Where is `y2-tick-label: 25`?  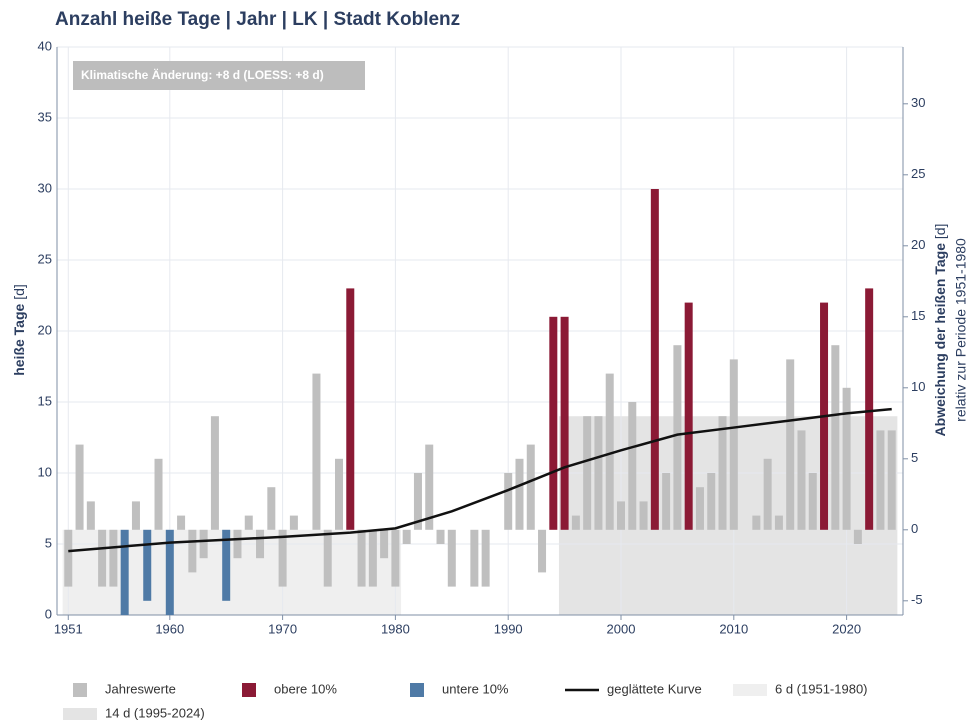 y2-tick-label: 25 is located at coordinates (918, 173).